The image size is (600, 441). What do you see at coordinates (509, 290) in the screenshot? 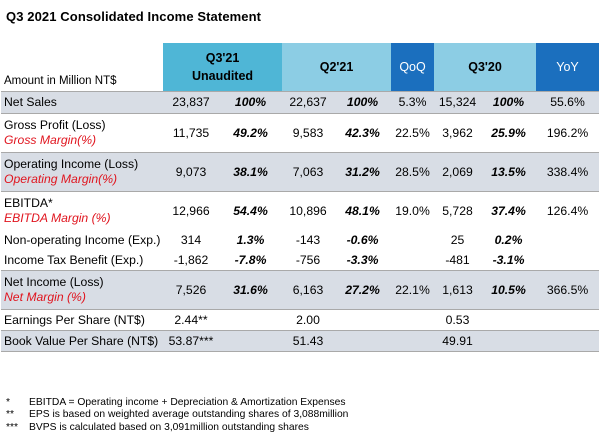
I see `cell-q3-20-pct: 10.5%` at bounding box center [509, 290].